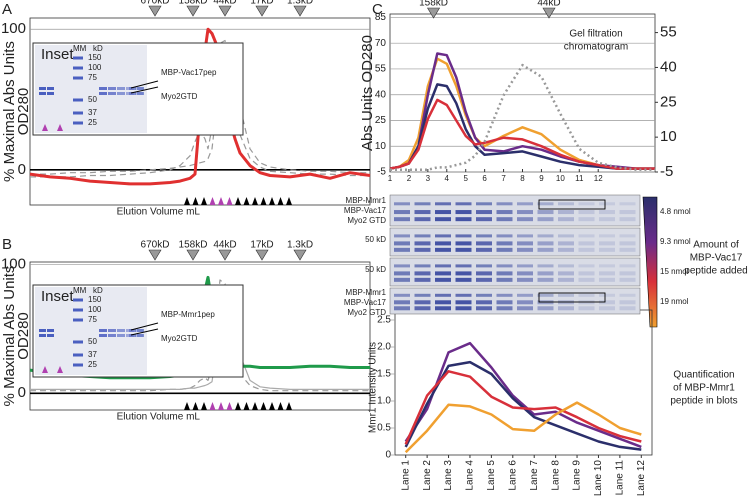  I want to click on y-tick-label: 2.5, so click(384, 320).